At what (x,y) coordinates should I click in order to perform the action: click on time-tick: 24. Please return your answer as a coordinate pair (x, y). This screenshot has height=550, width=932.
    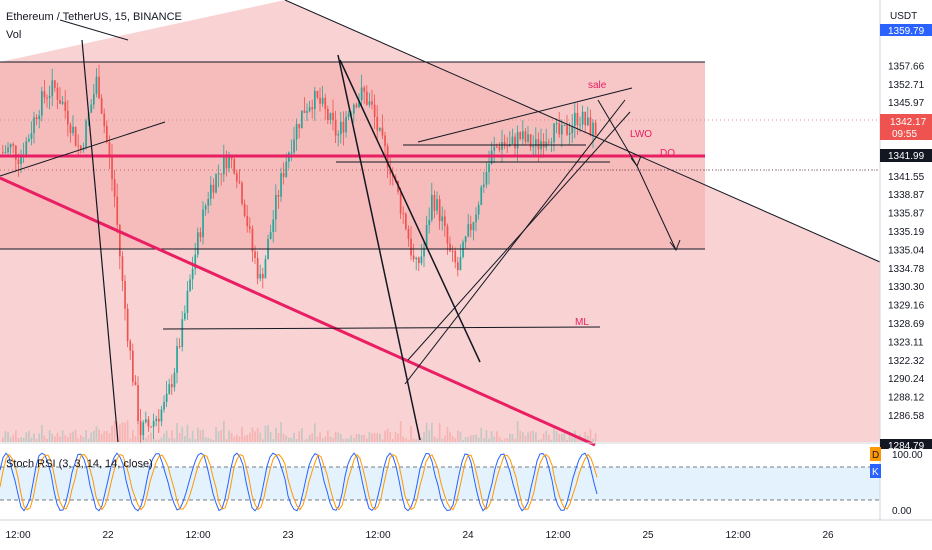
    Looking at the image, I should click on (468, 535).